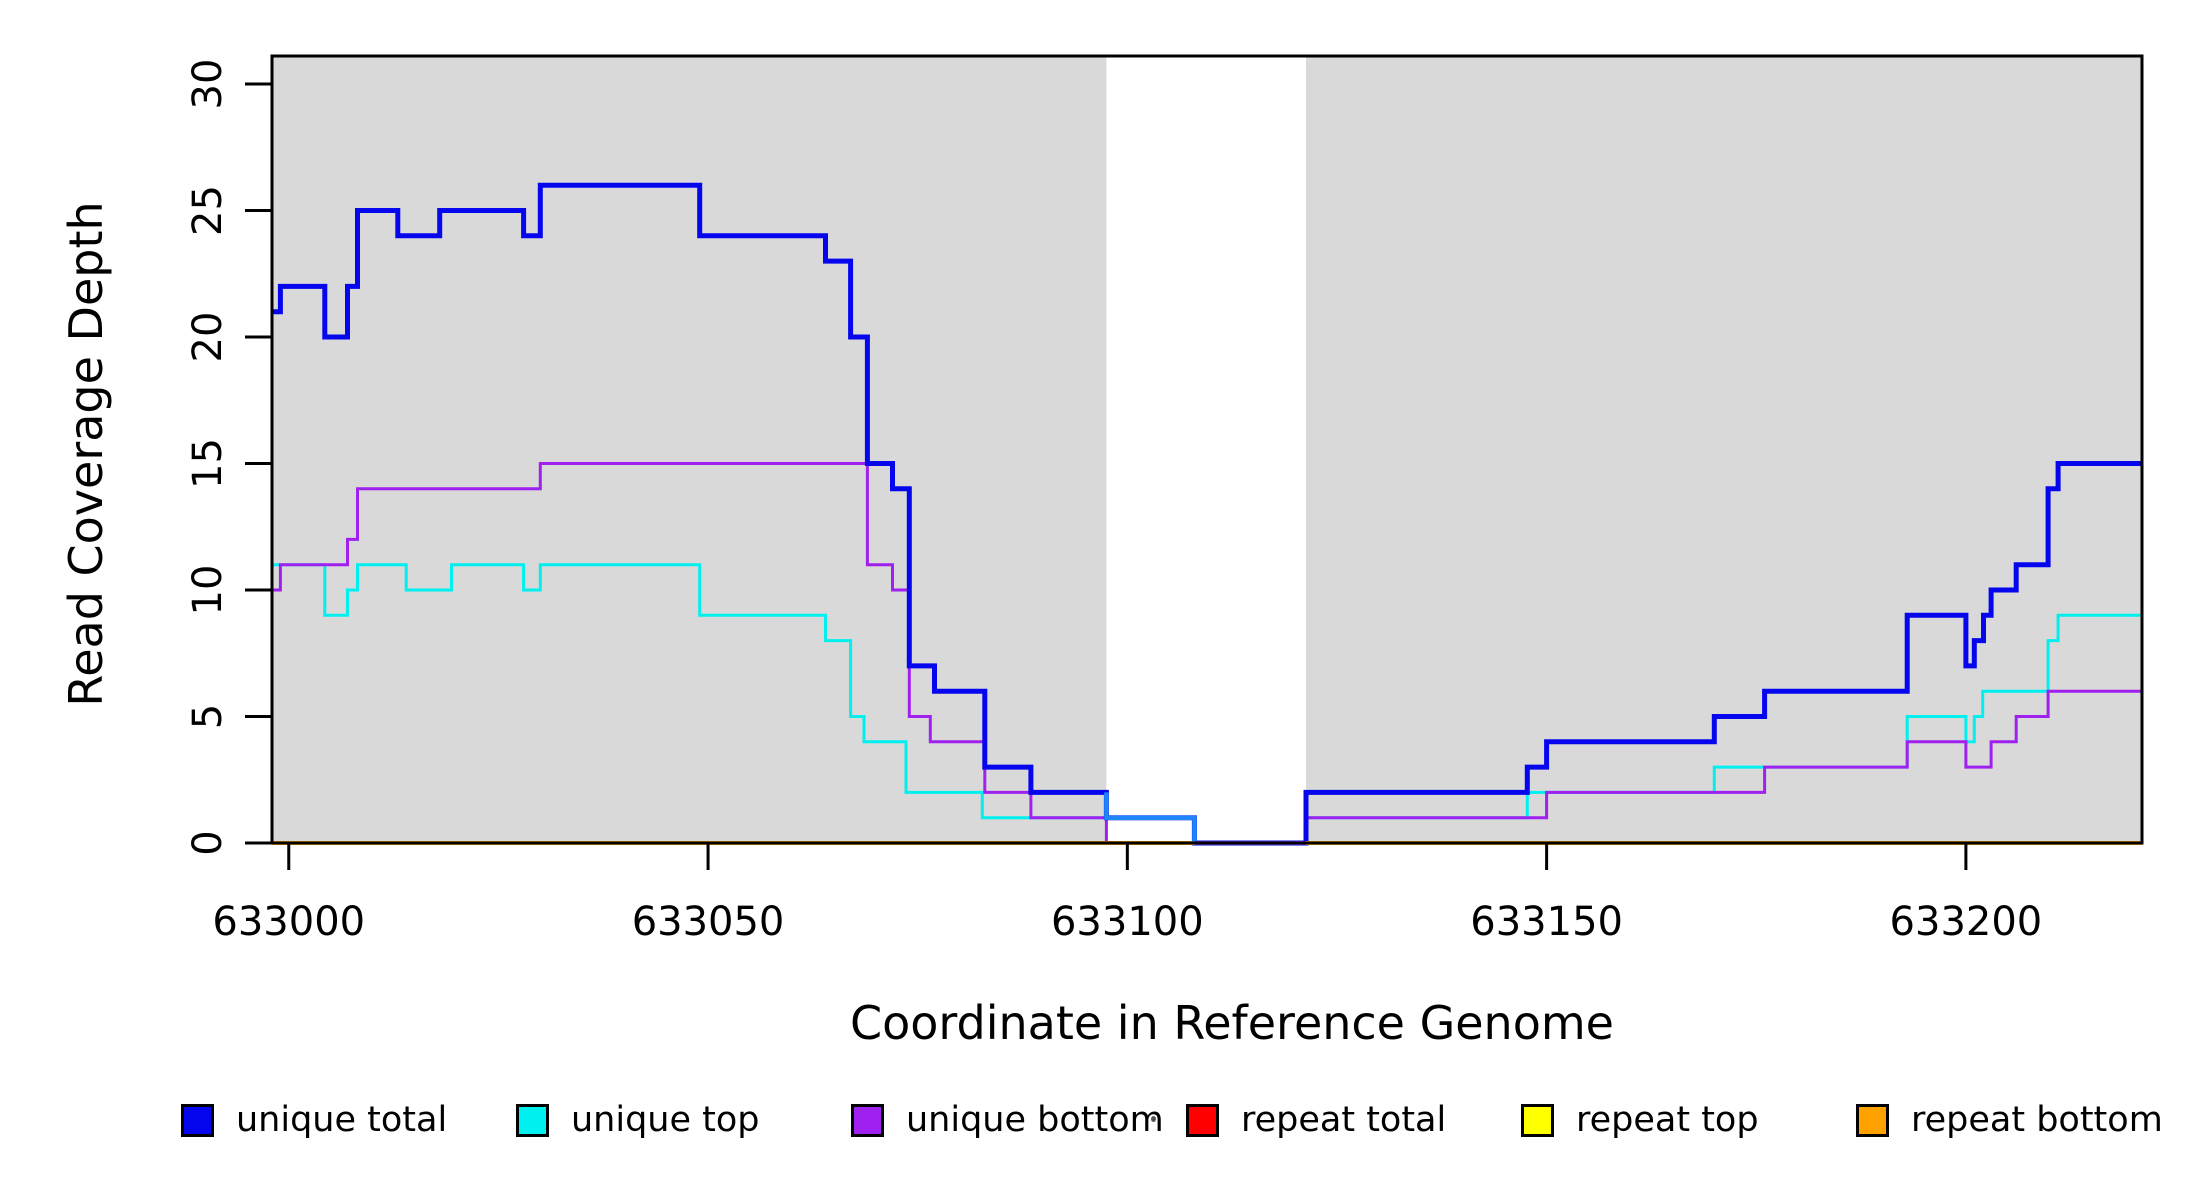 Image resolution: width=2200 pixels, height=1200 pixels. I want to click on legend-label: repeat total, so click(1344, 1120).